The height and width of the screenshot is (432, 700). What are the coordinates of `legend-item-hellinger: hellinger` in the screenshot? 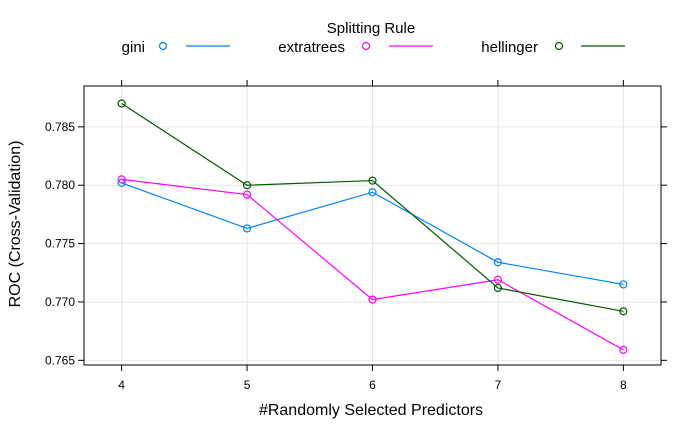 It's located at (553, 47).